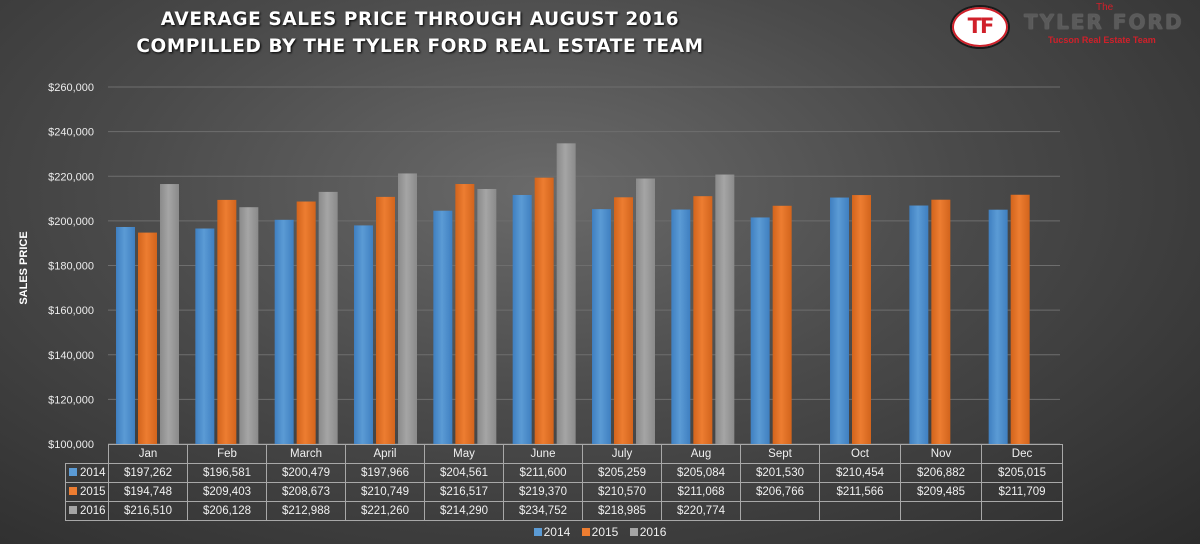 The image size is (1200, 544). I want to click on category-label: Feb, so click(227, 454).